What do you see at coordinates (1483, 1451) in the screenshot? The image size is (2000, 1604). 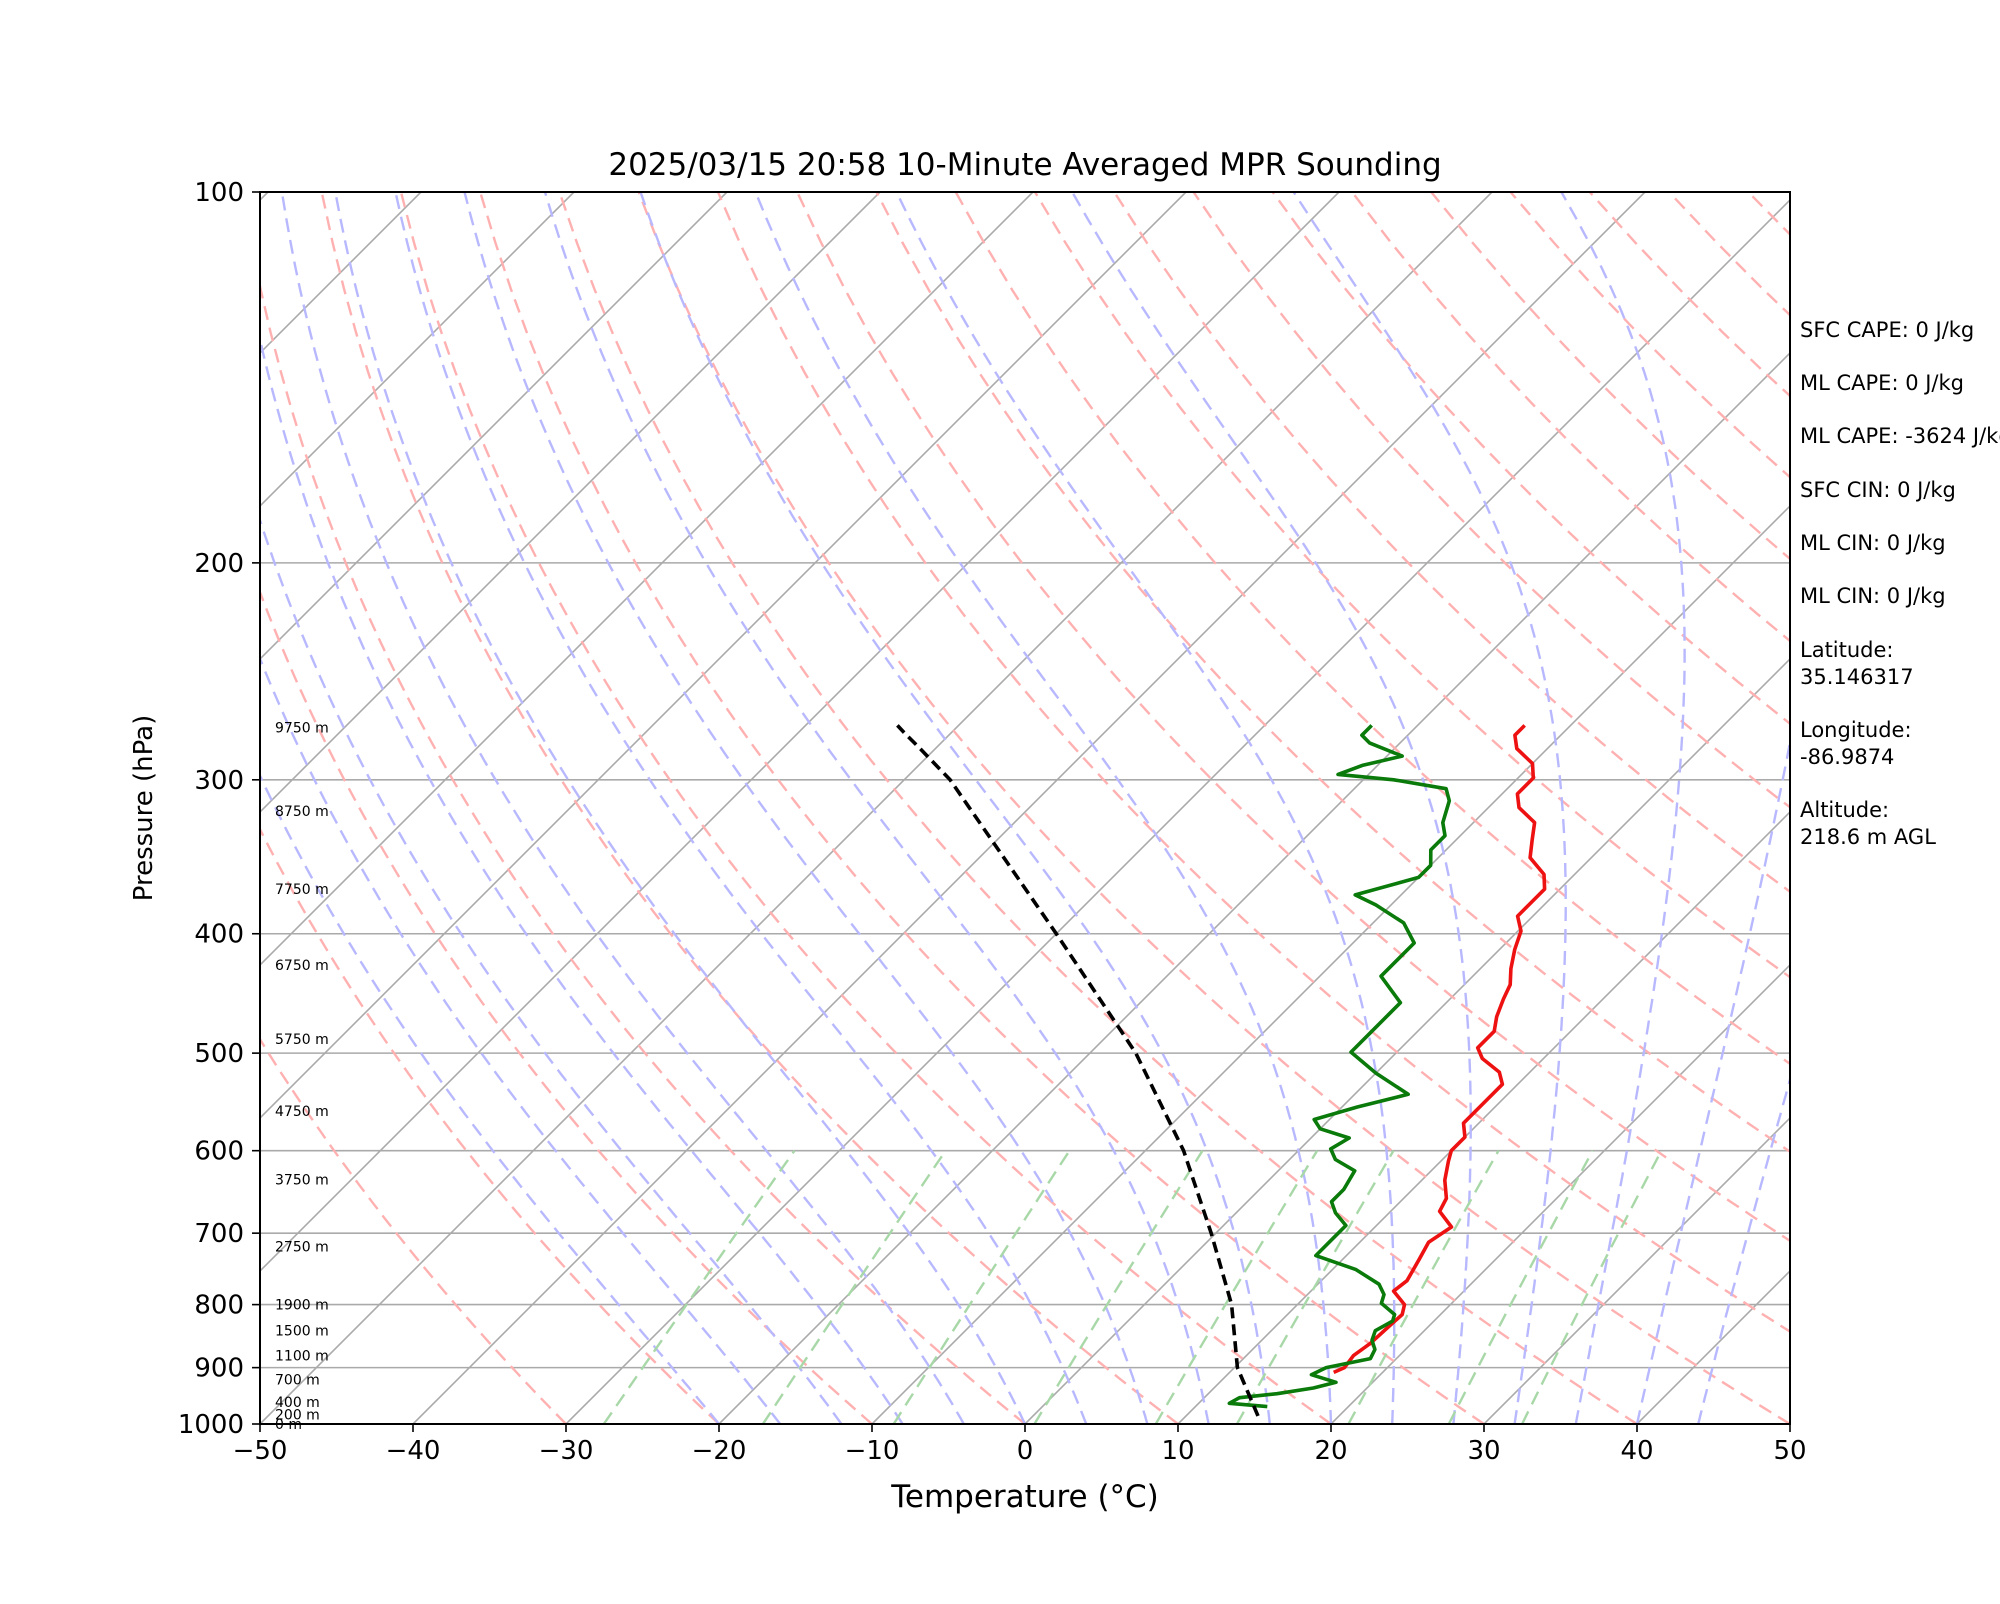 I see `x-tick-label: 30` at bounding box center [1483, 1451].